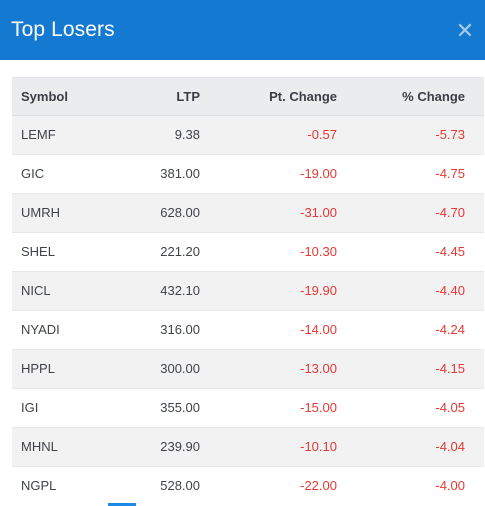 Image resolution: width=485 pixels, height=506 pixels. What do you see at coordinates (402, 408) in the screenshot?
I see `pct-change-cell: -4.05` at bounding box center [402, 408].